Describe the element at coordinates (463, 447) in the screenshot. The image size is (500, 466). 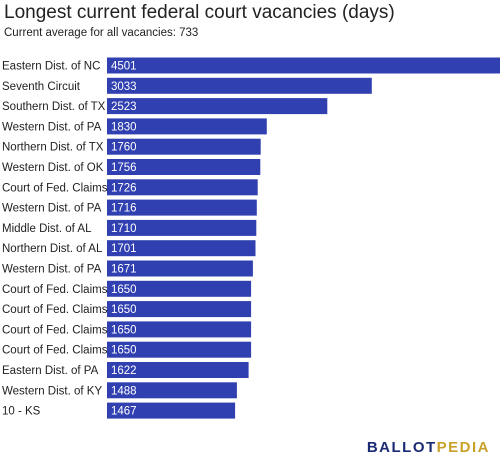
I see `logo-part-pedia: PEDIA` at that location.